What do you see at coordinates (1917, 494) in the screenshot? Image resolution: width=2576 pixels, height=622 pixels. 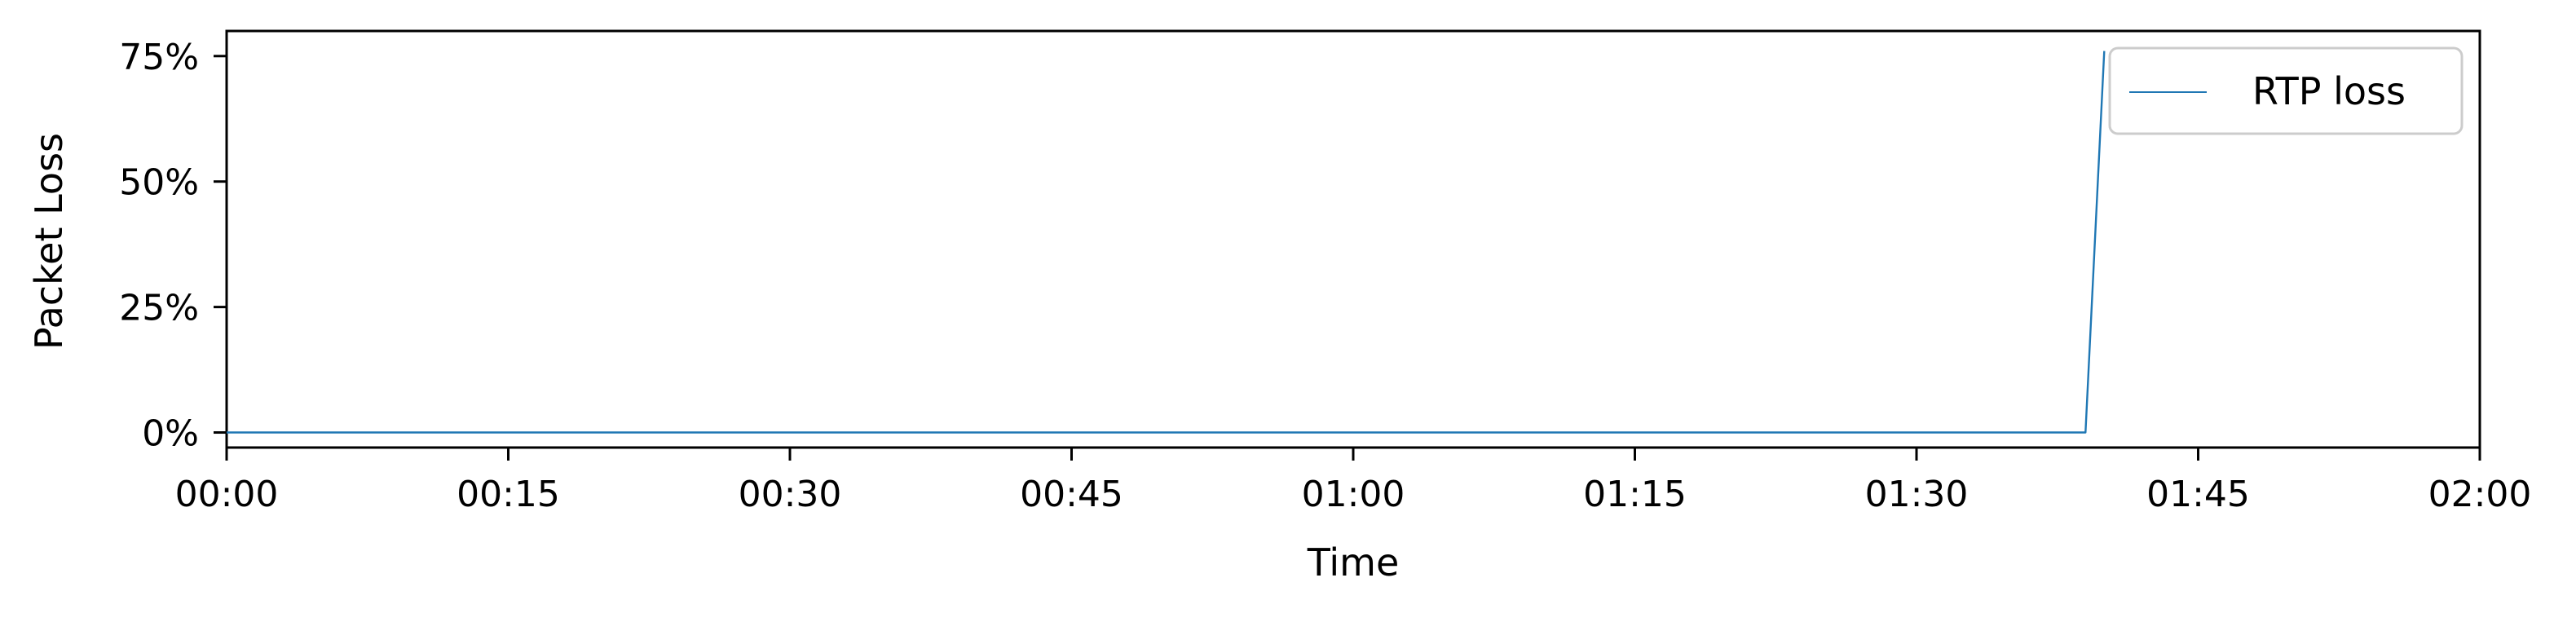 I see `x-tick-label: 01:30` at bounding box center [1917, 494].